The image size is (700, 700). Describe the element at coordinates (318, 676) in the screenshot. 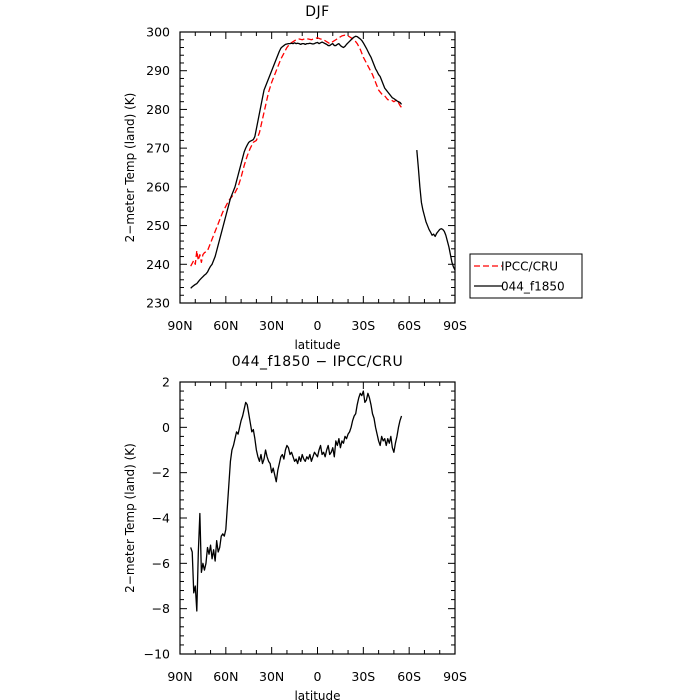

I see `bottom-x-tick-label: 0` at that location.